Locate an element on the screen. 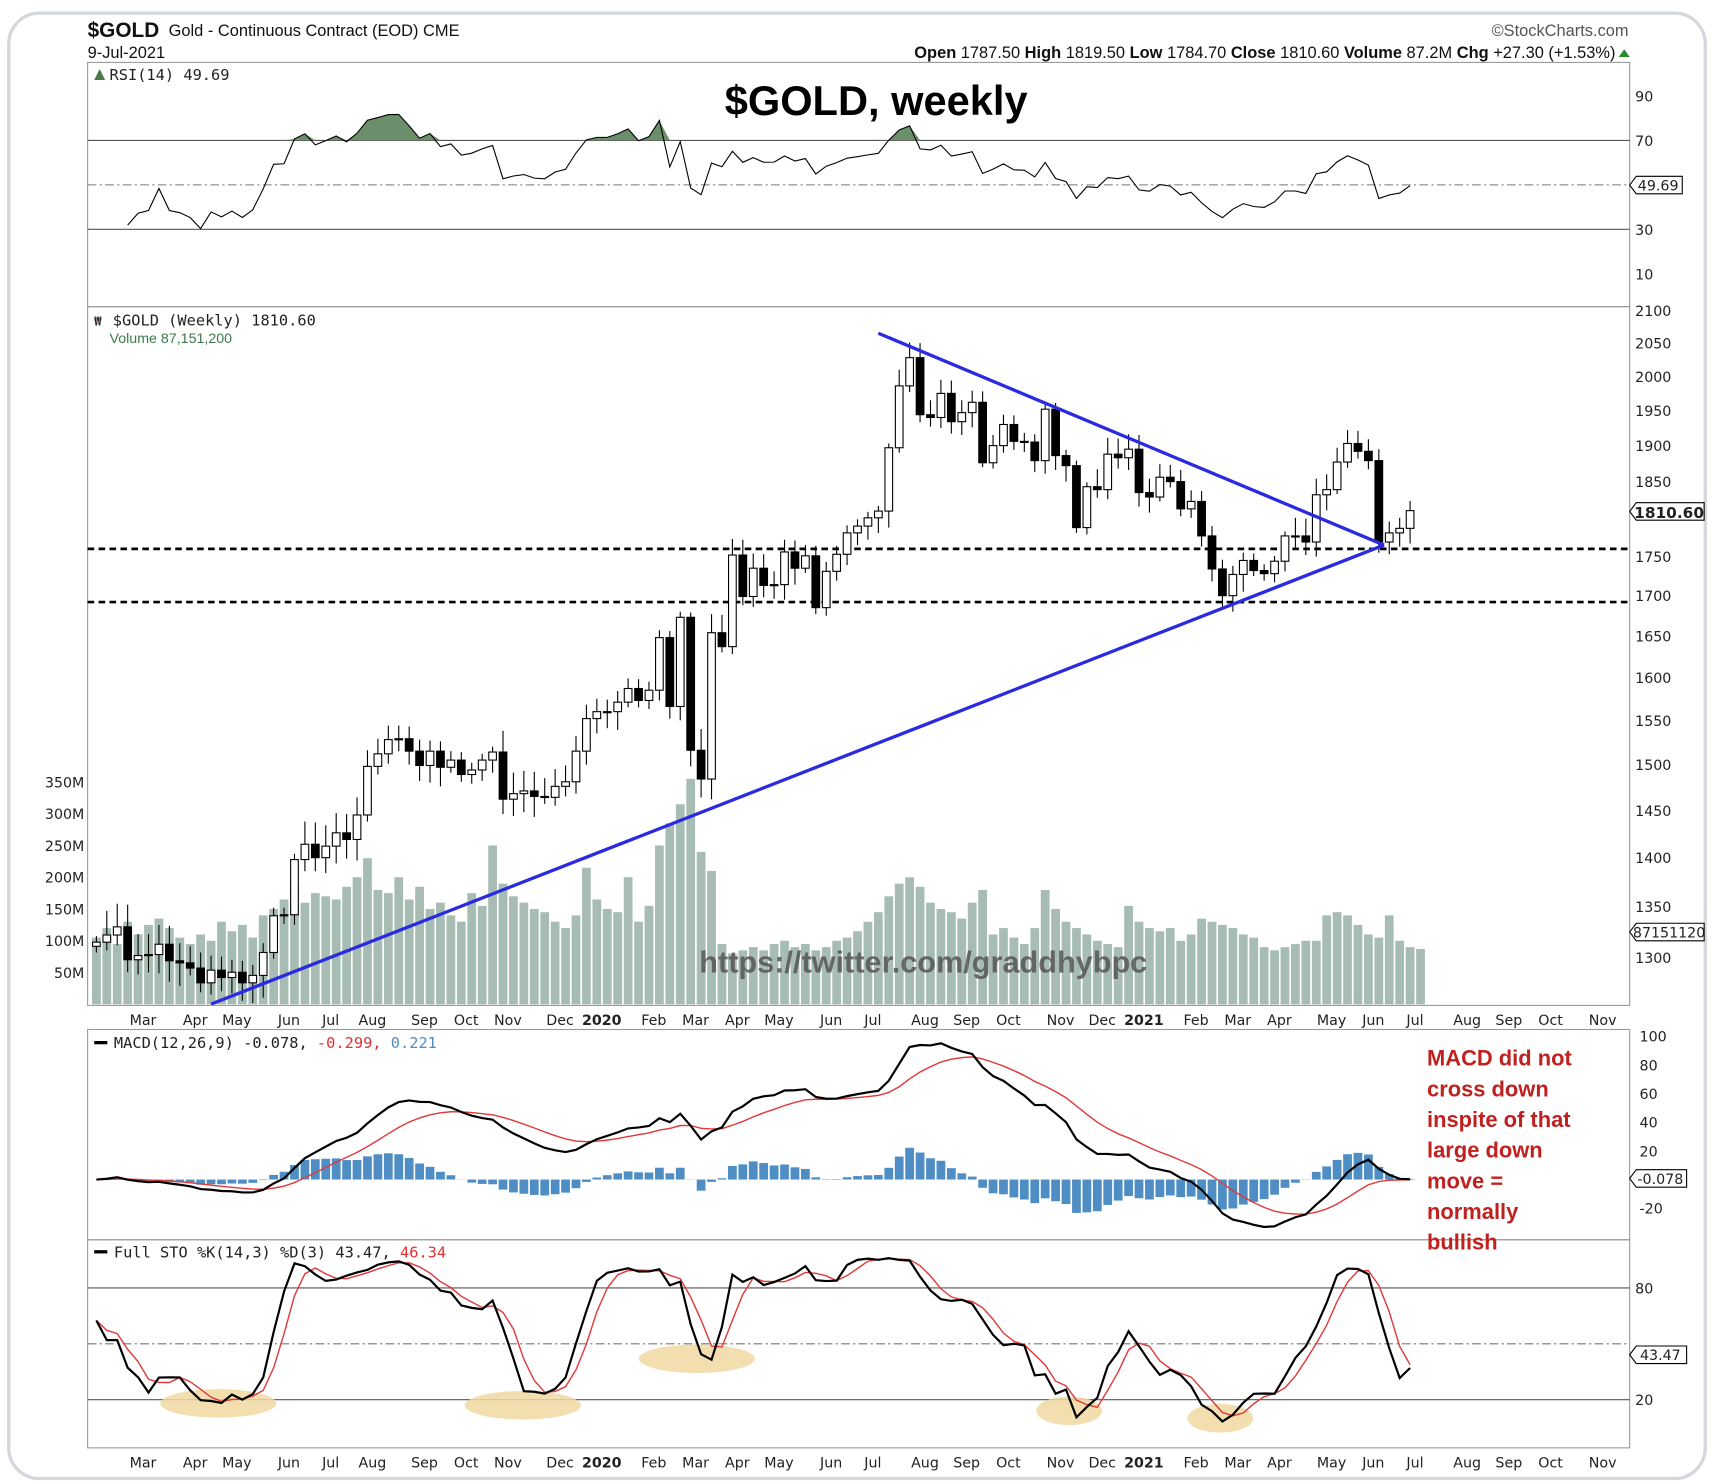 The image size is (1714, 1484). month-label: Oct is located at coordinates (466, 1464).